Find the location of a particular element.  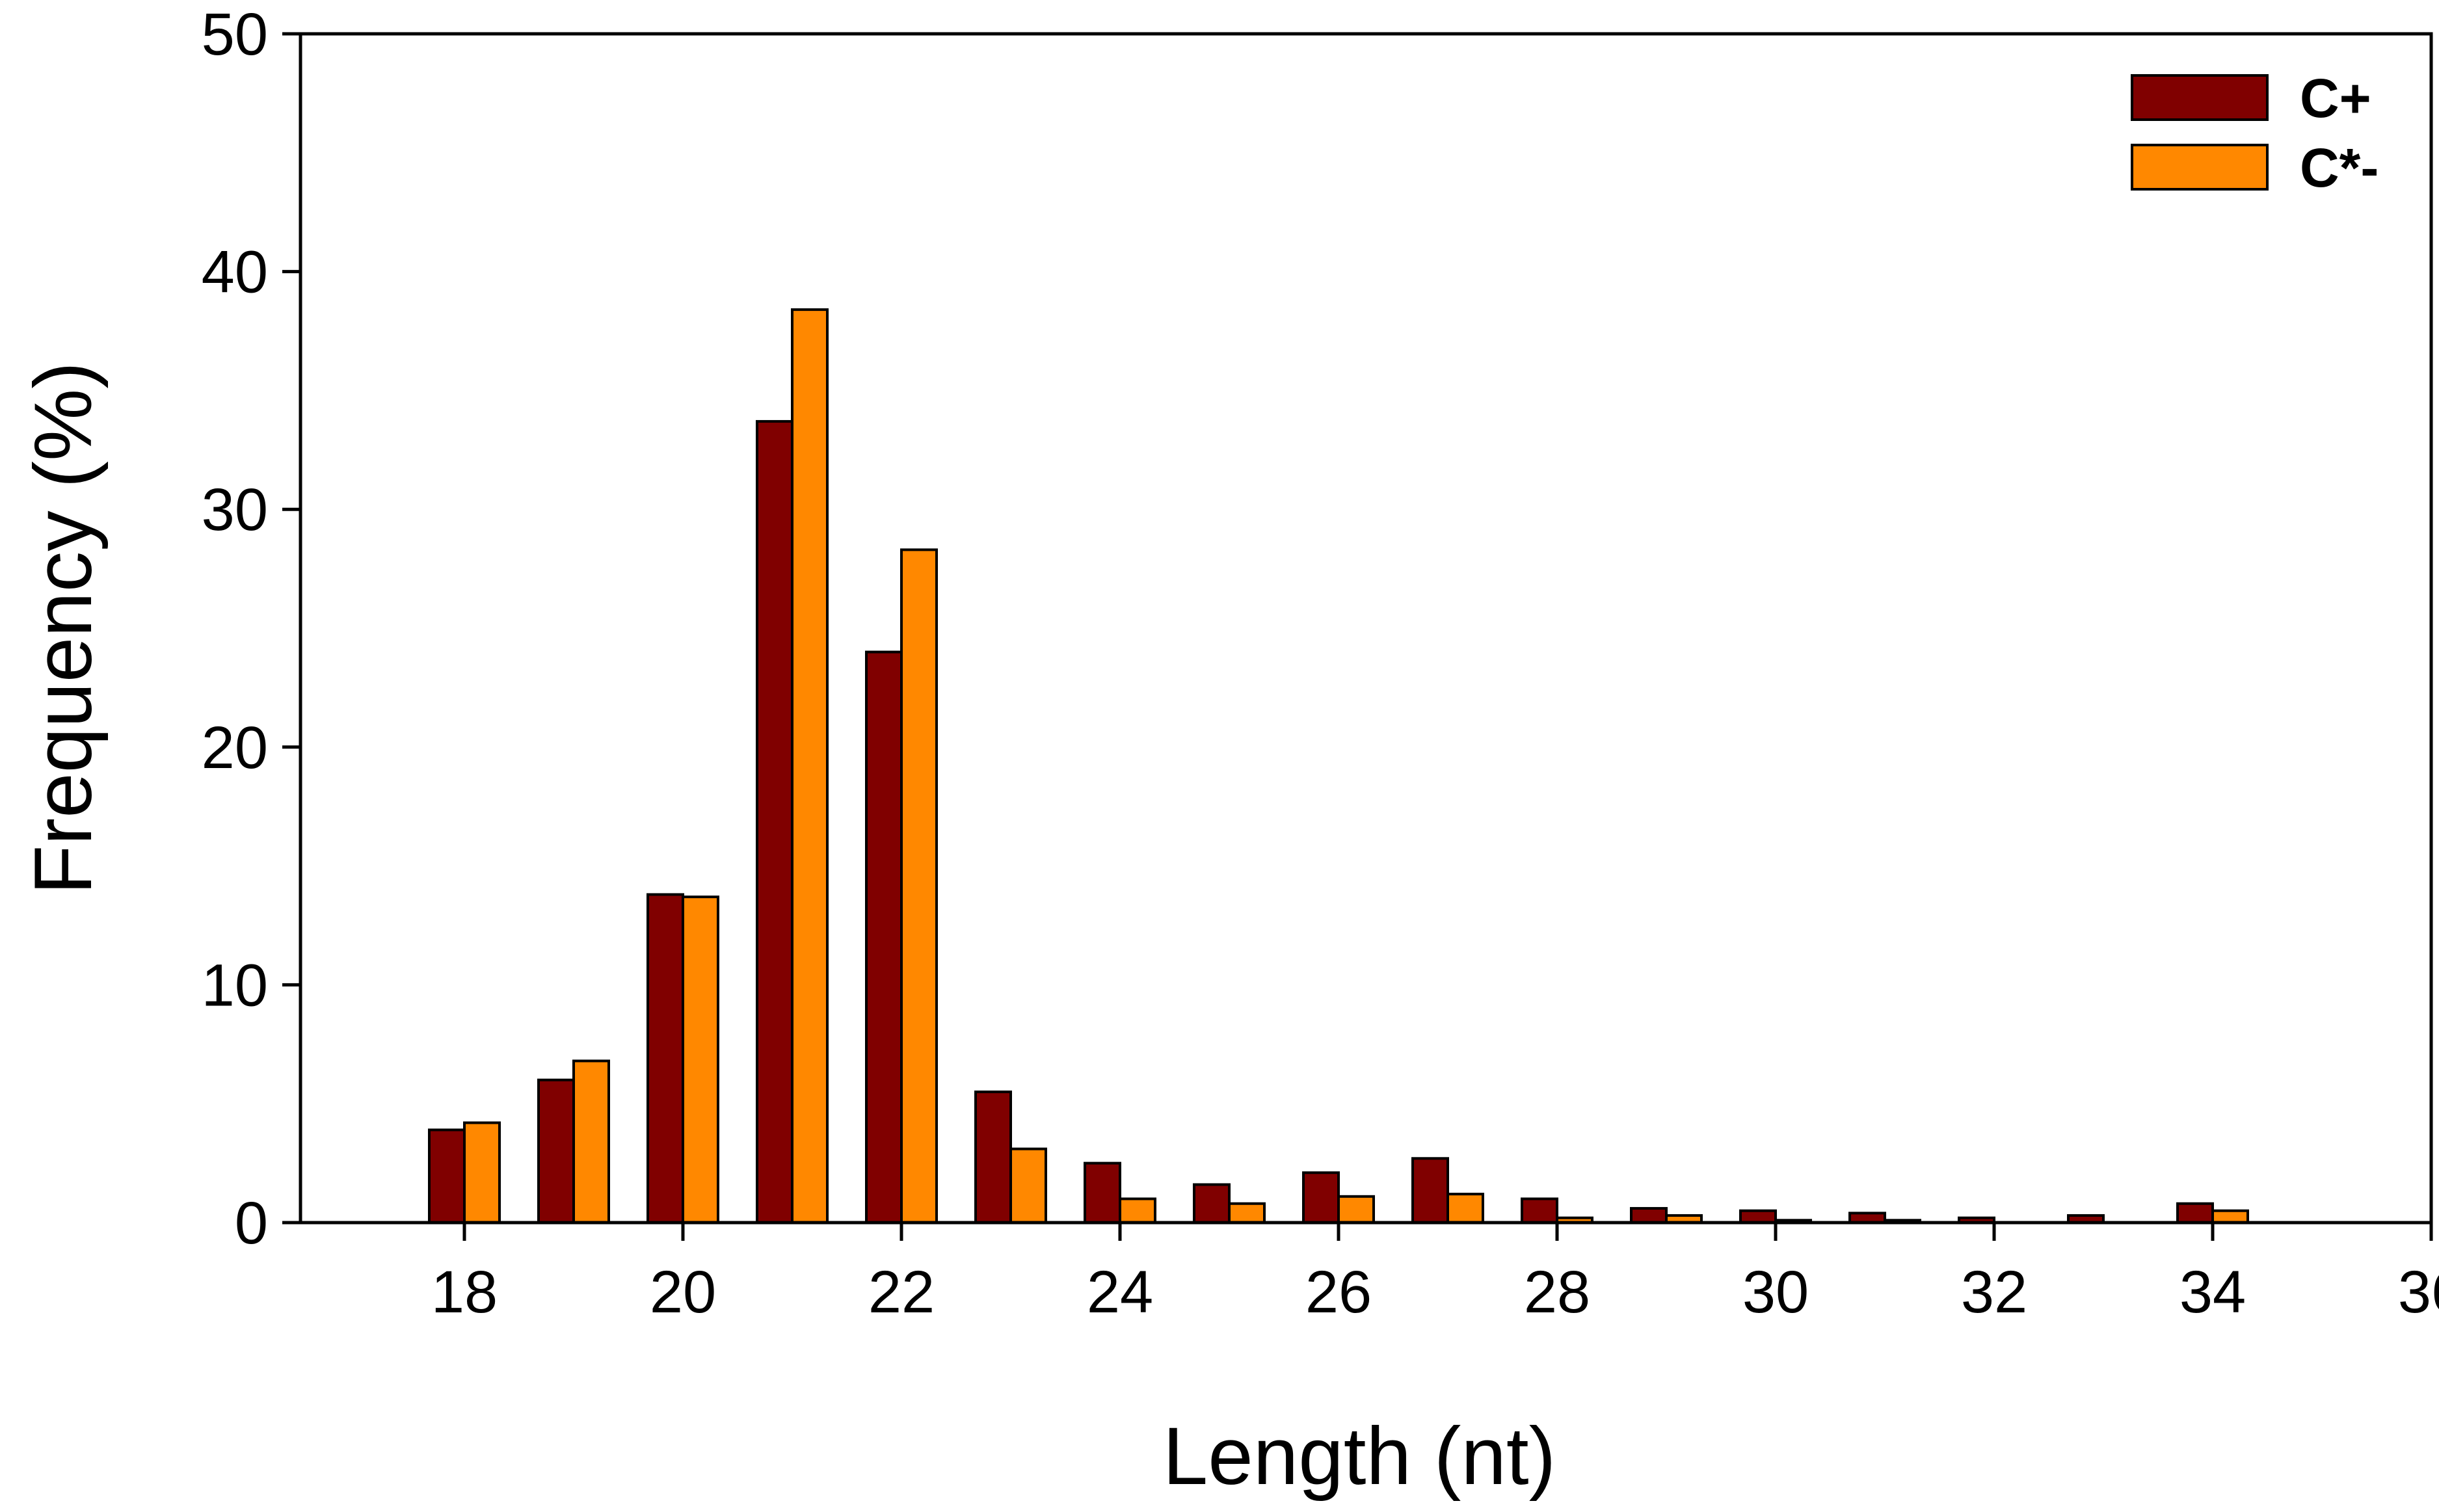

x-tick-label-34: 34 is located at coordinates (2212, 1292).